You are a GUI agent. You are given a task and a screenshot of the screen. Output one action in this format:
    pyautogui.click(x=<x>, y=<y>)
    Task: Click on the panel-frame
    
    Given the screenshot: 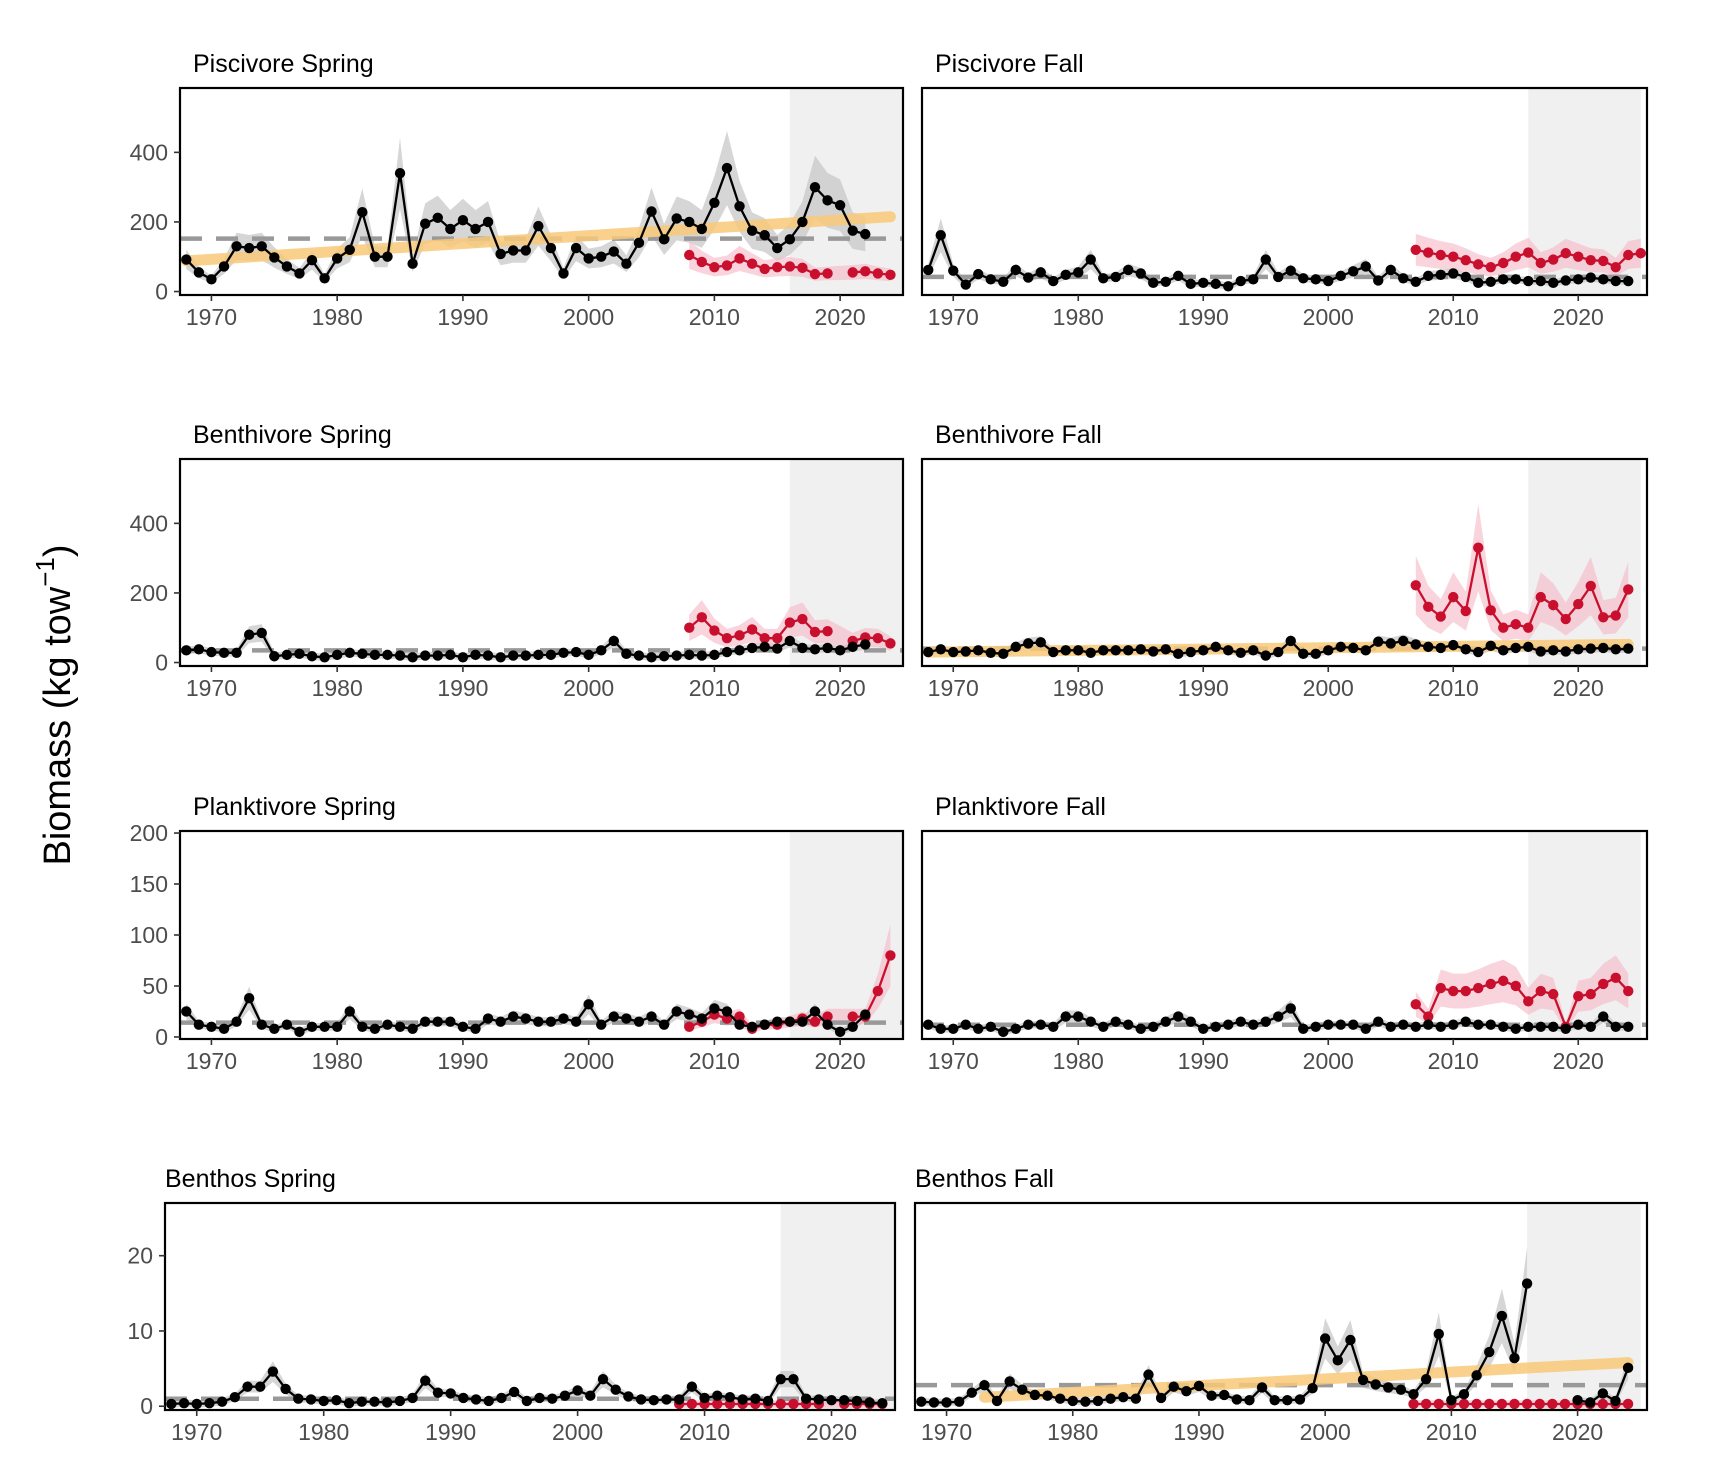 What is the action you would take?
    pyautogui.click(x=541, y=191)
    